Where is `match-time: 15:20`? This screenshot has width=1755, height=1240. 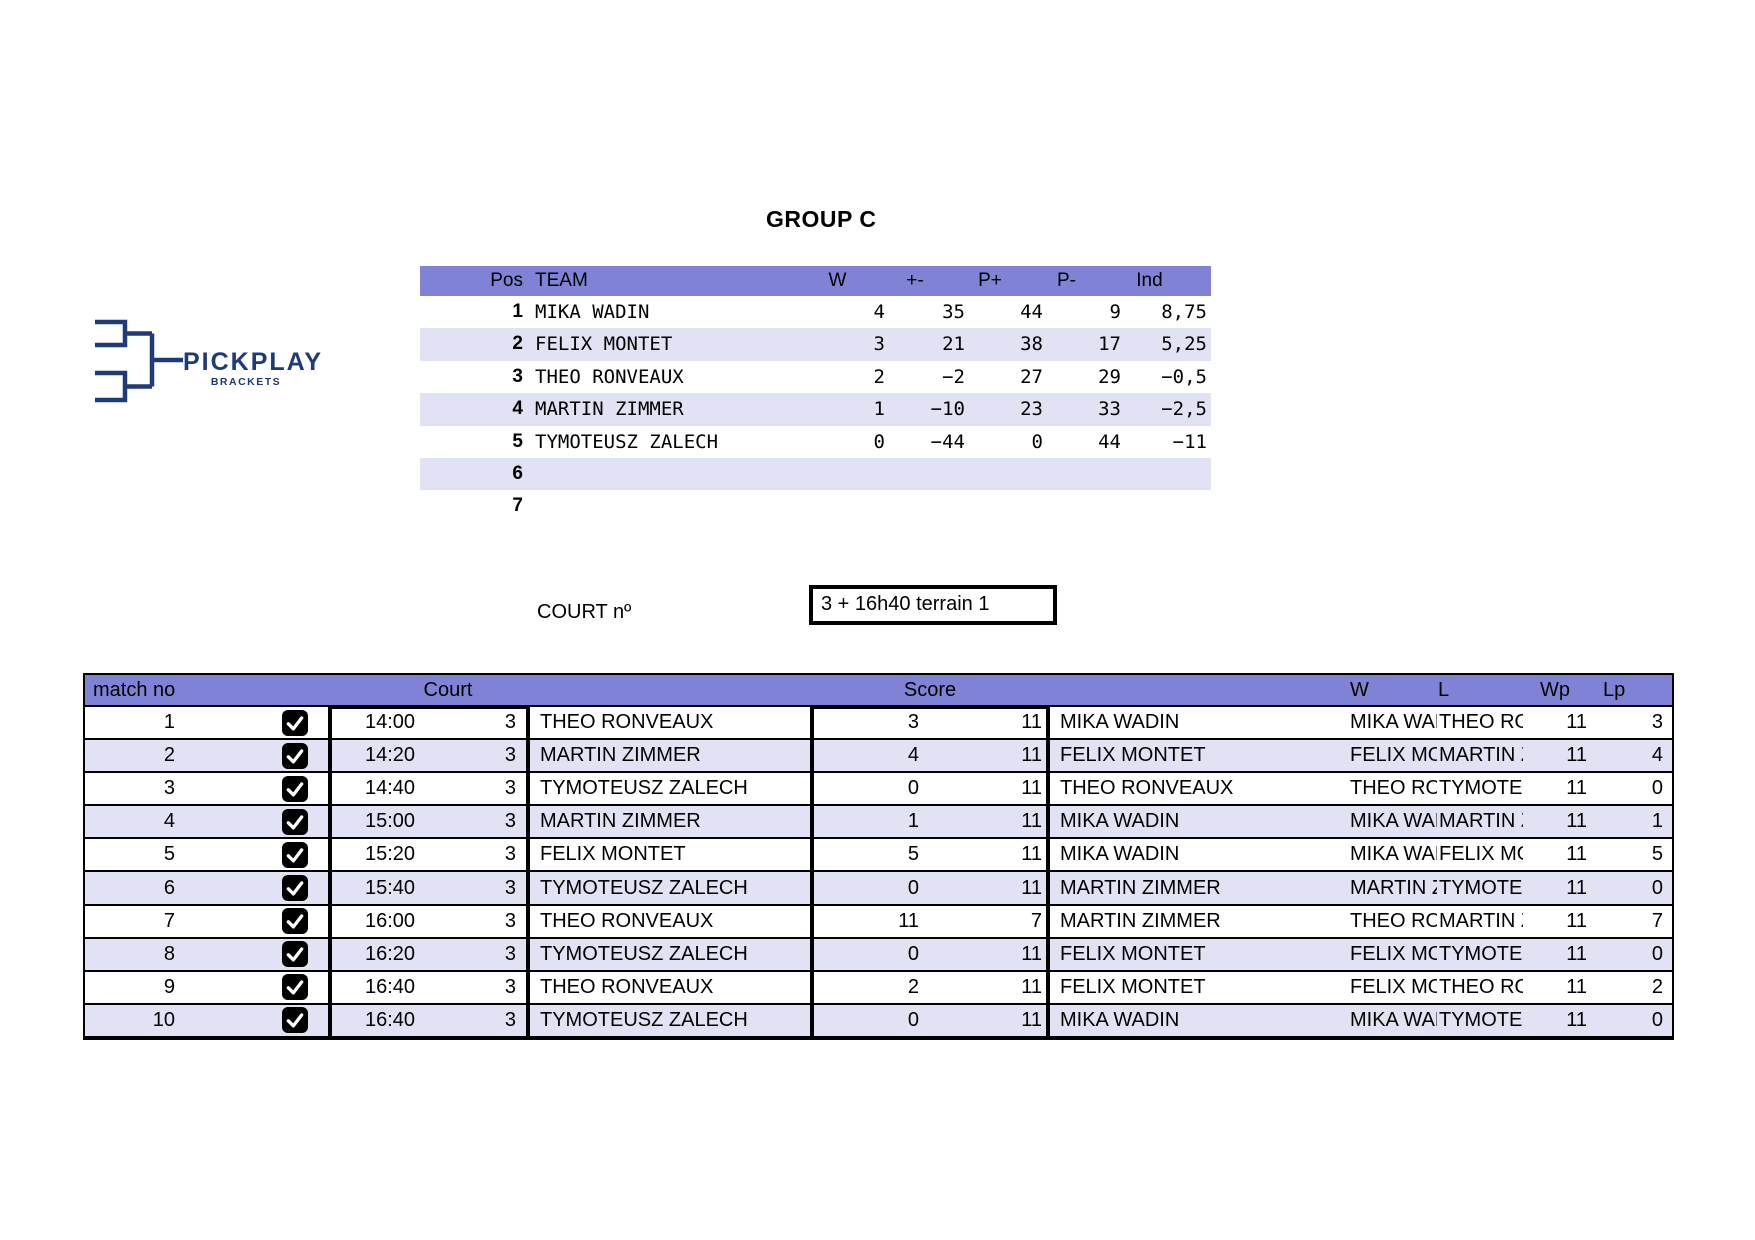
match-time: 15:20 is located at coordinates (390, 854).